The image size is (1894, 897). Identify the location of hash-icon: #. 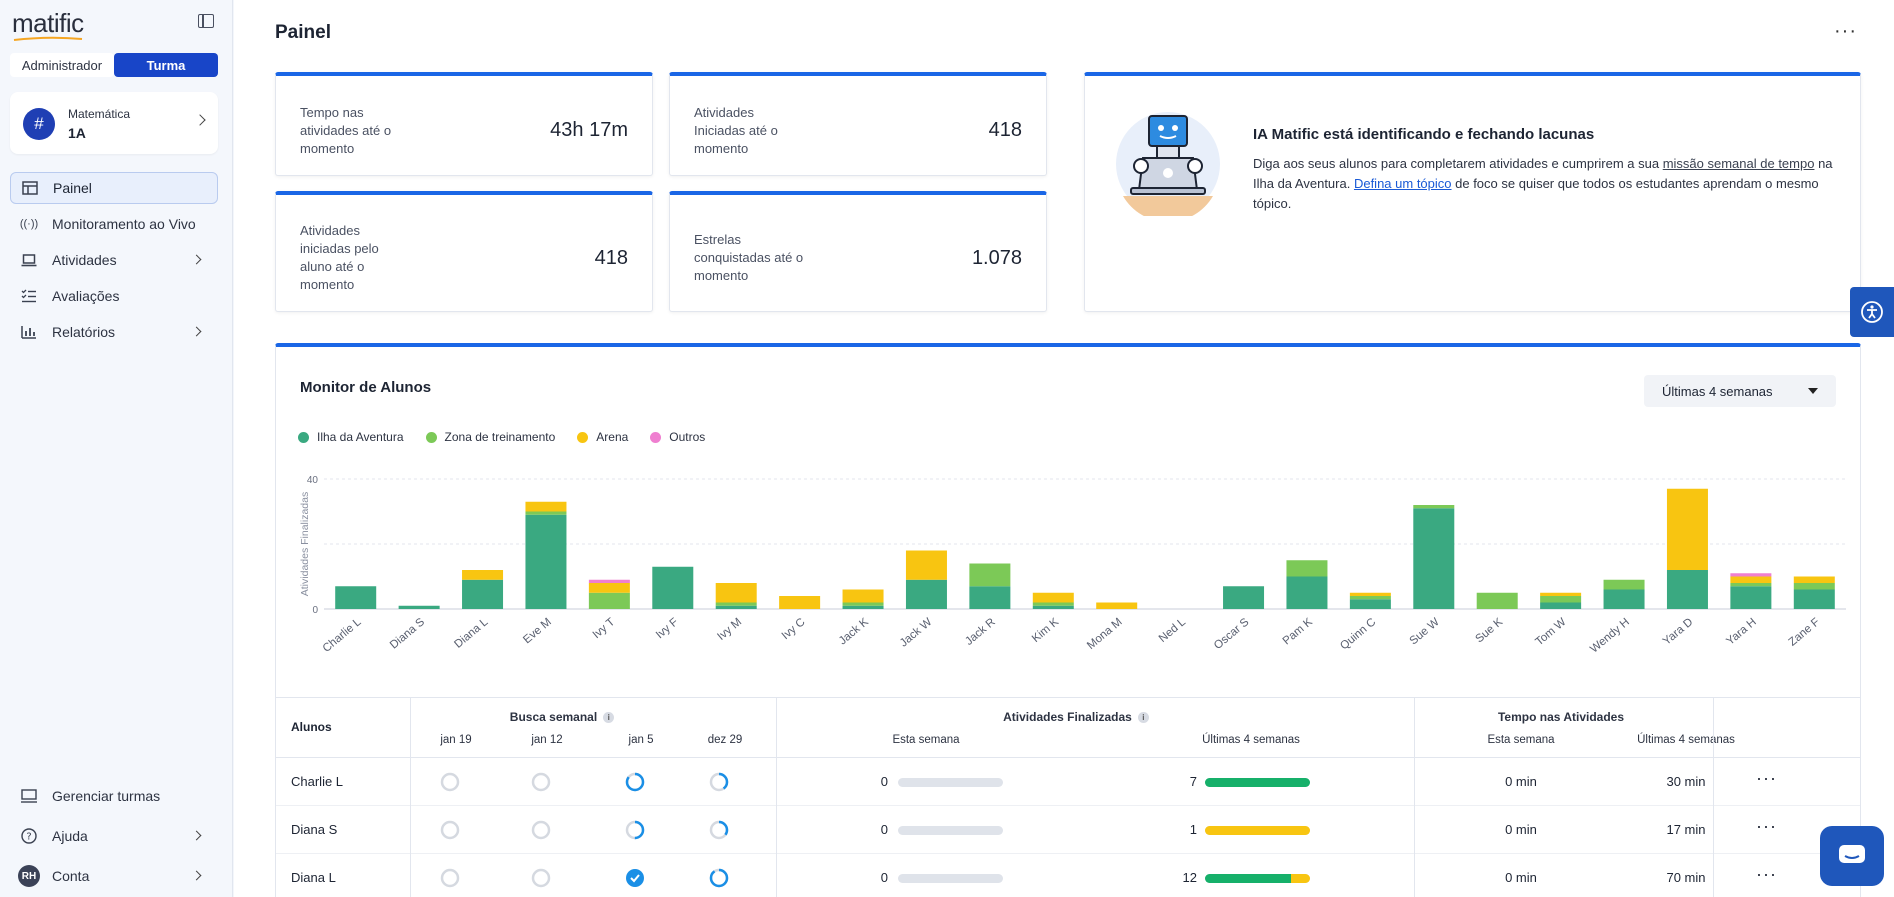
(39, 124).